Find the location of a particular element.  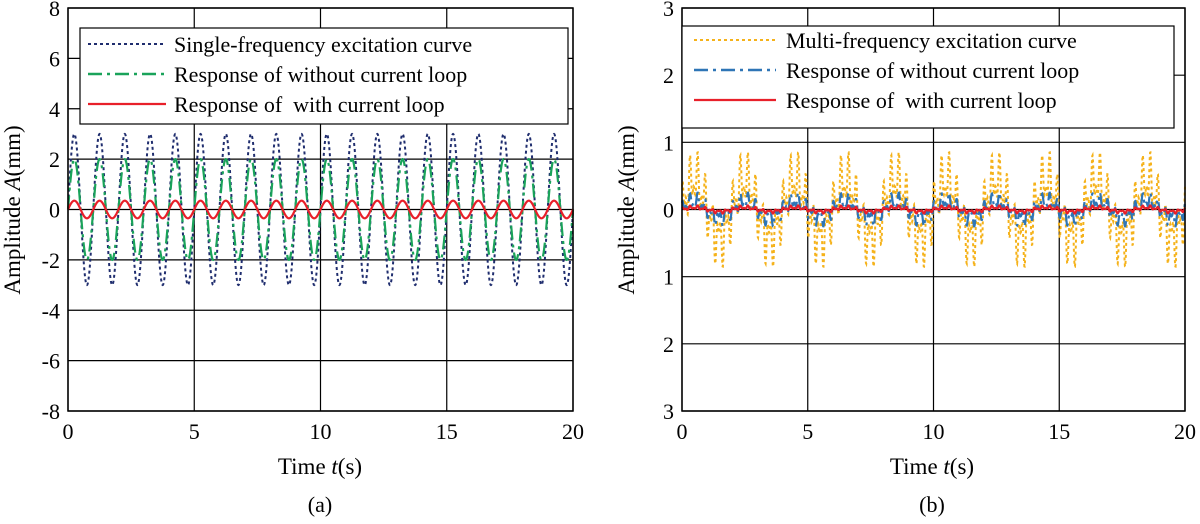

panel-a-y-tick-1: 6 is located at coordinates (54, 58).